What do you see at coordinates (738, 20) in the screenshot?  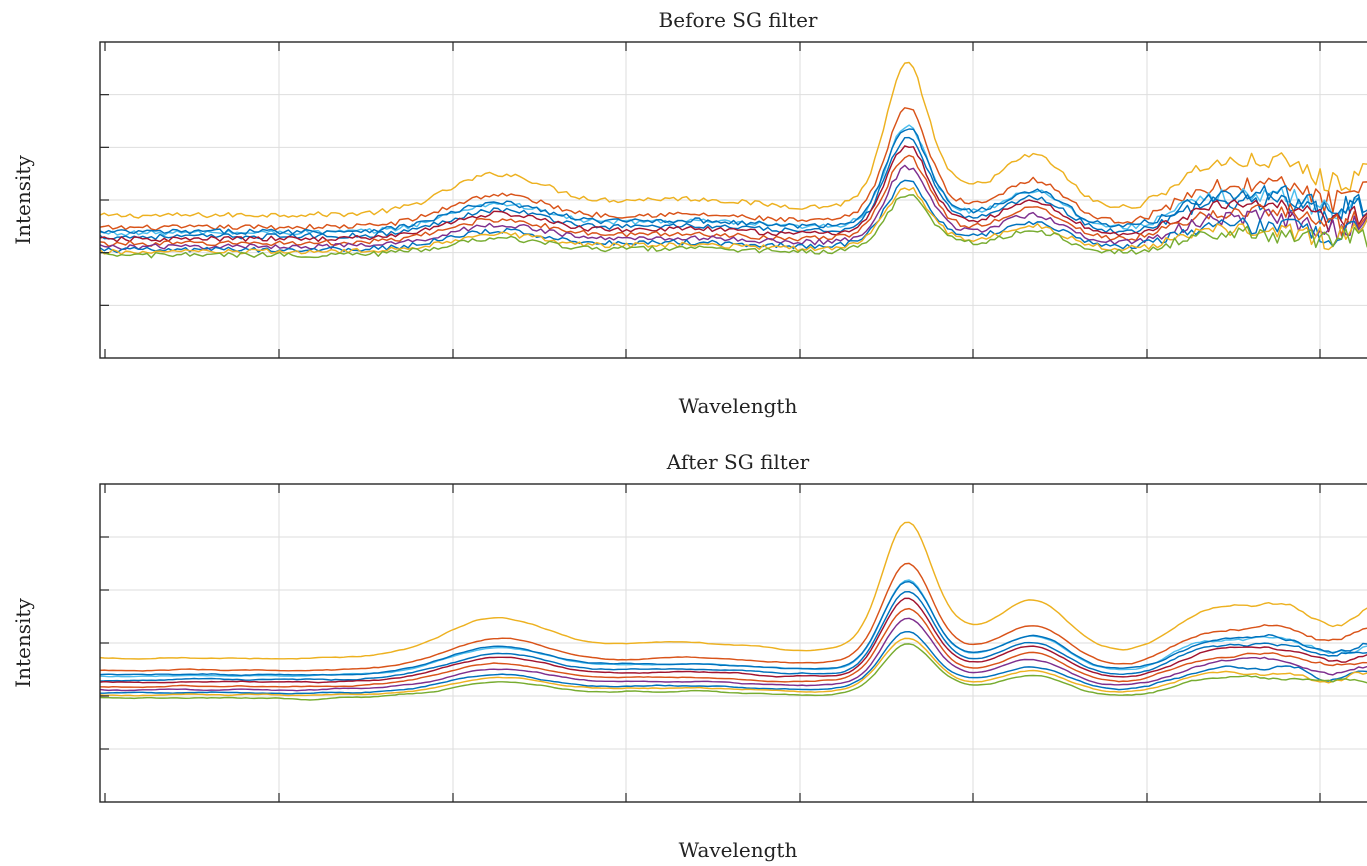 I see `chart-title: Before SG filter` at bounding box center [738, 20].